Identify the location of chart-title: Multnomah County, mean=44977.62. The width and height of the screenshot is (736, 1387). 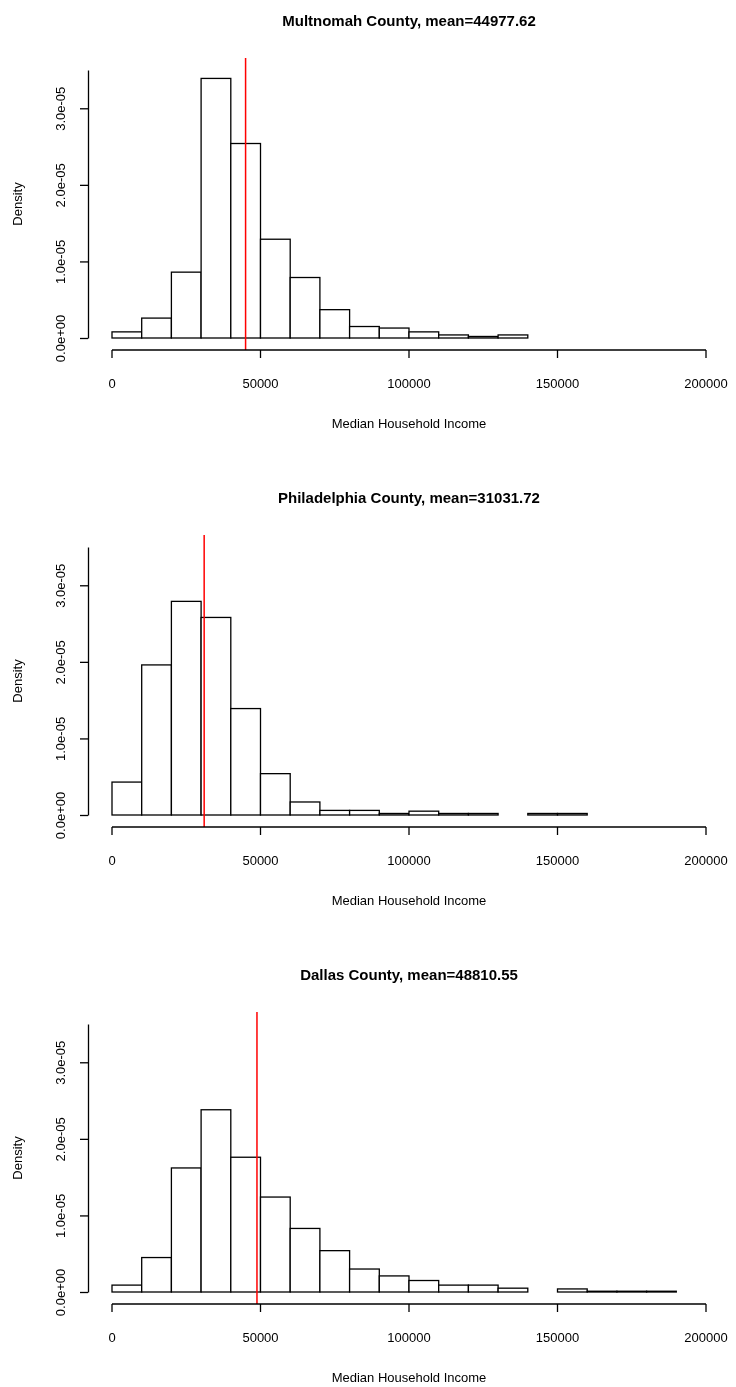
(409, 20).